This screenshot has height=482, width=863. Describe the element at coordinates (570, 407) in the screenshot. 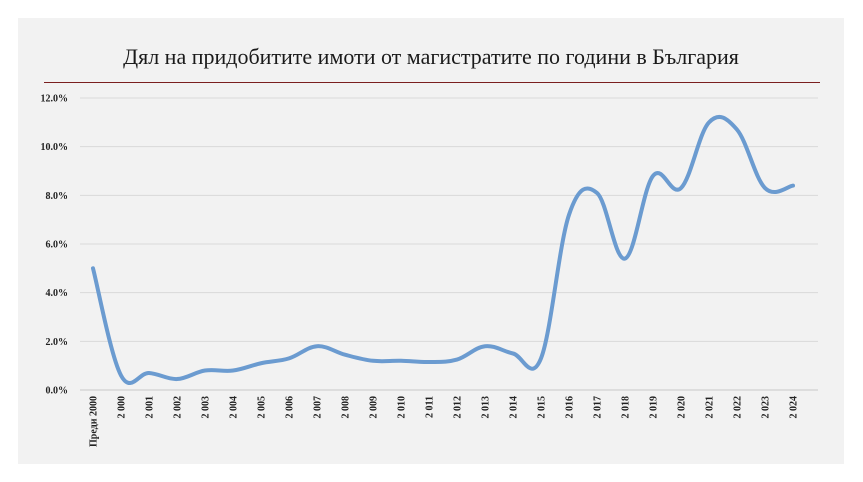

I see `x-tick-label: 2 016` at that location.